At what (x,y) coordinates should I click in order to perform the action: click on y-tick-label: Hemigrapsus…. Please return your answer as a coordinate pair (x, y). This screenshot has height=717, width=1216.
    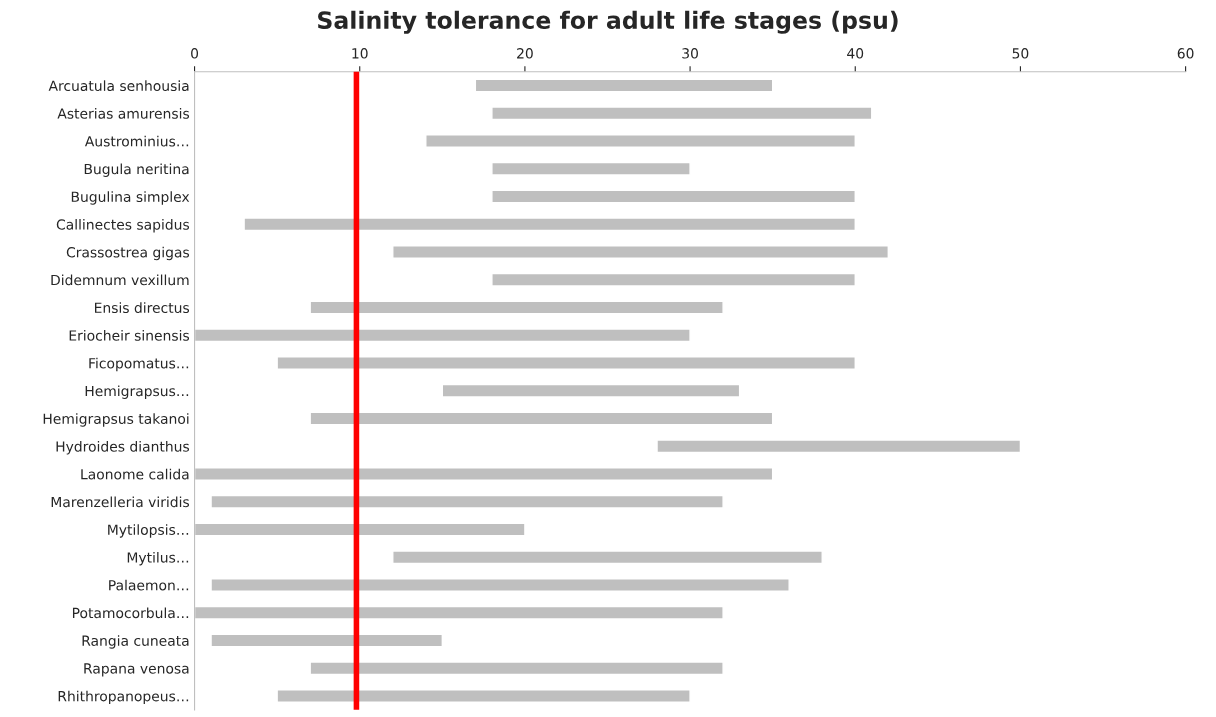
    Looking at the image, I should click on (137, 392).